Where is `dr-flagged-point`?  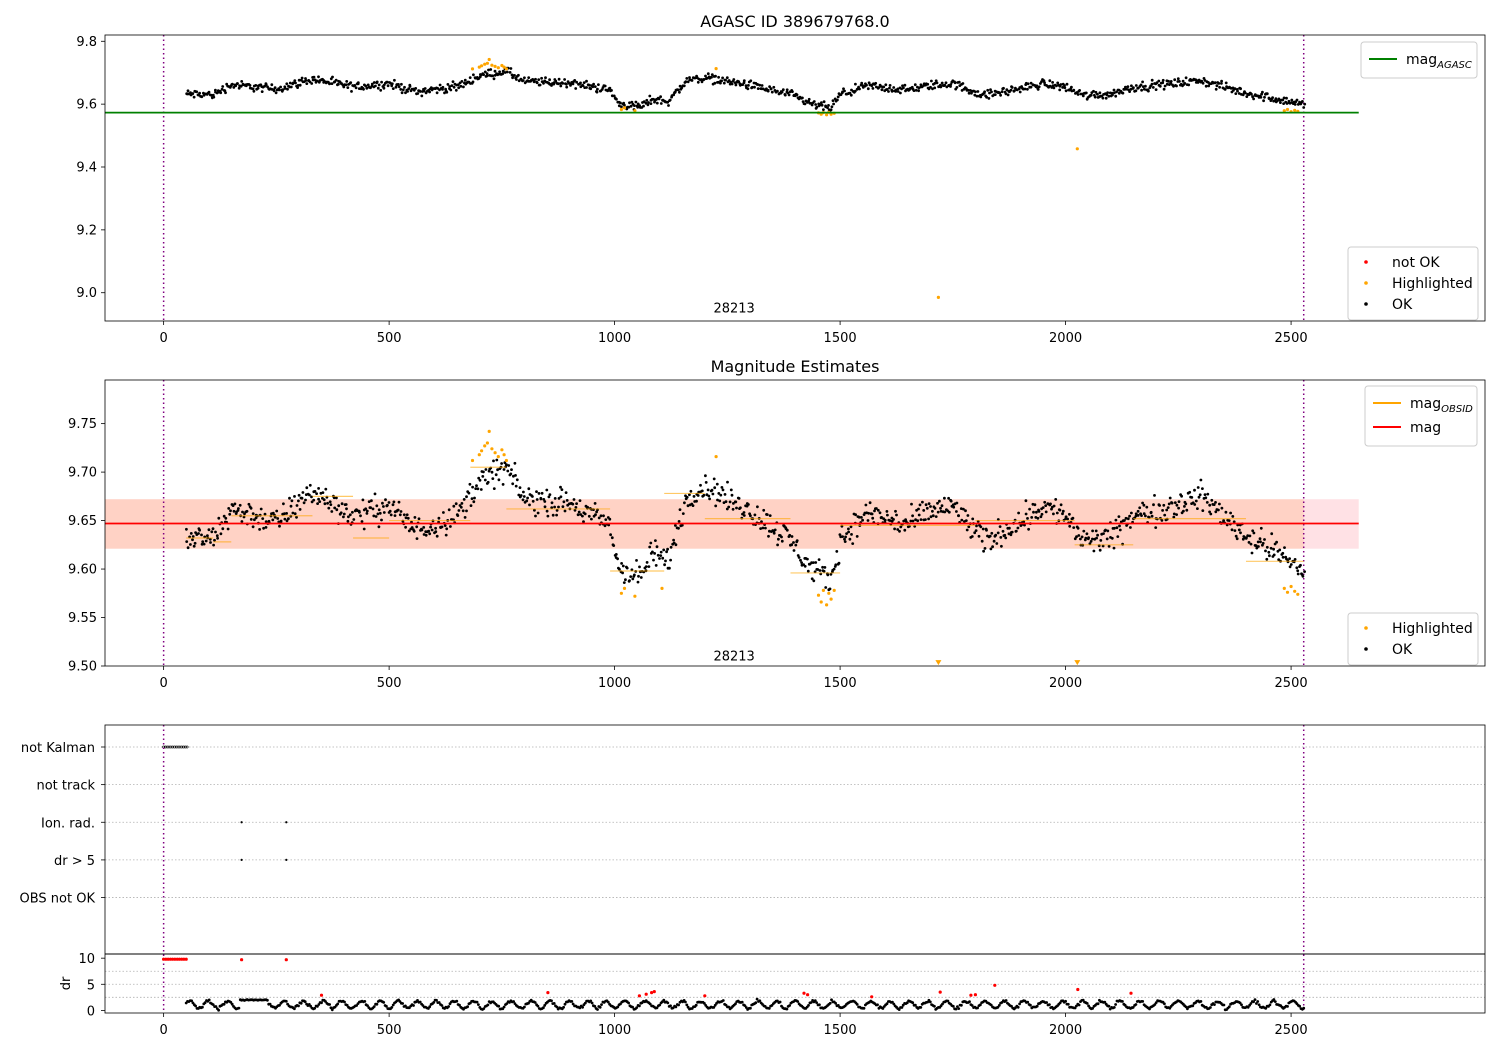
dr-flagged-point is located at coordinates (164, 959).